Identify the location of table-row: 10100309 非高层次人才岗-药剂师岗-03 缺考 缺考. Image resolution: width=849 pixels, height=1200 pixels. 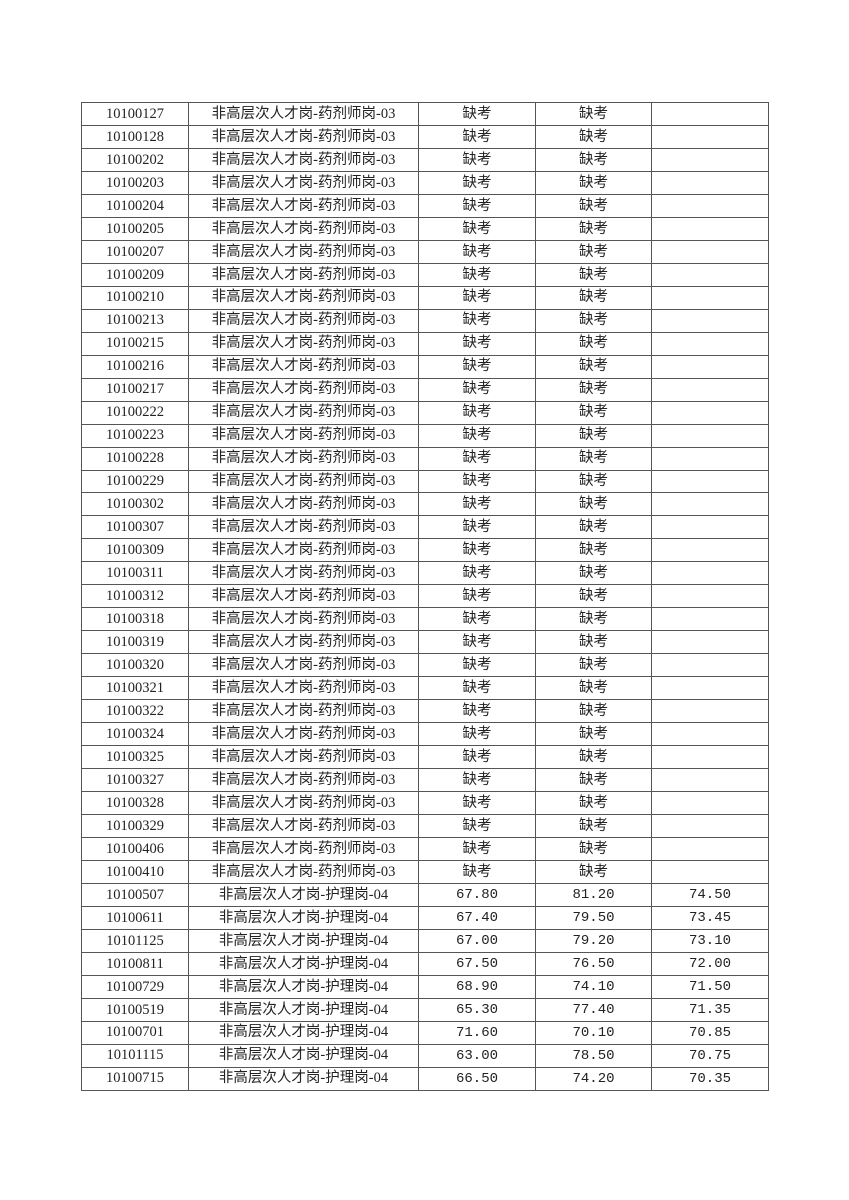
(425, 550).